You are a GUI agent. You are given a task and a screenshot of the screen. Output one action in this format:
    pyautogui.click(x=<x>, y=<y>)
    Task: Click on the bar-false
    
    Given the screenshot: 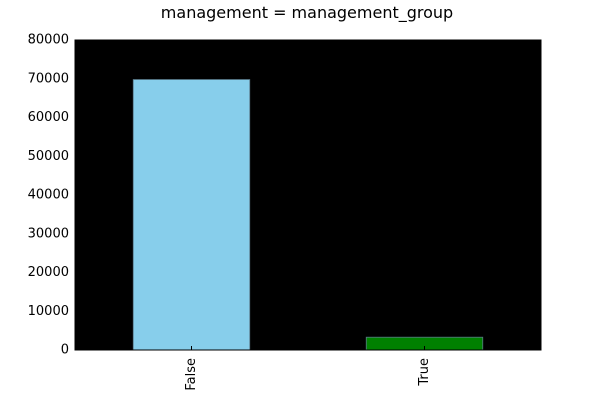 What is the action you would take?
    pyautogui.click(x=191, y=215)
    